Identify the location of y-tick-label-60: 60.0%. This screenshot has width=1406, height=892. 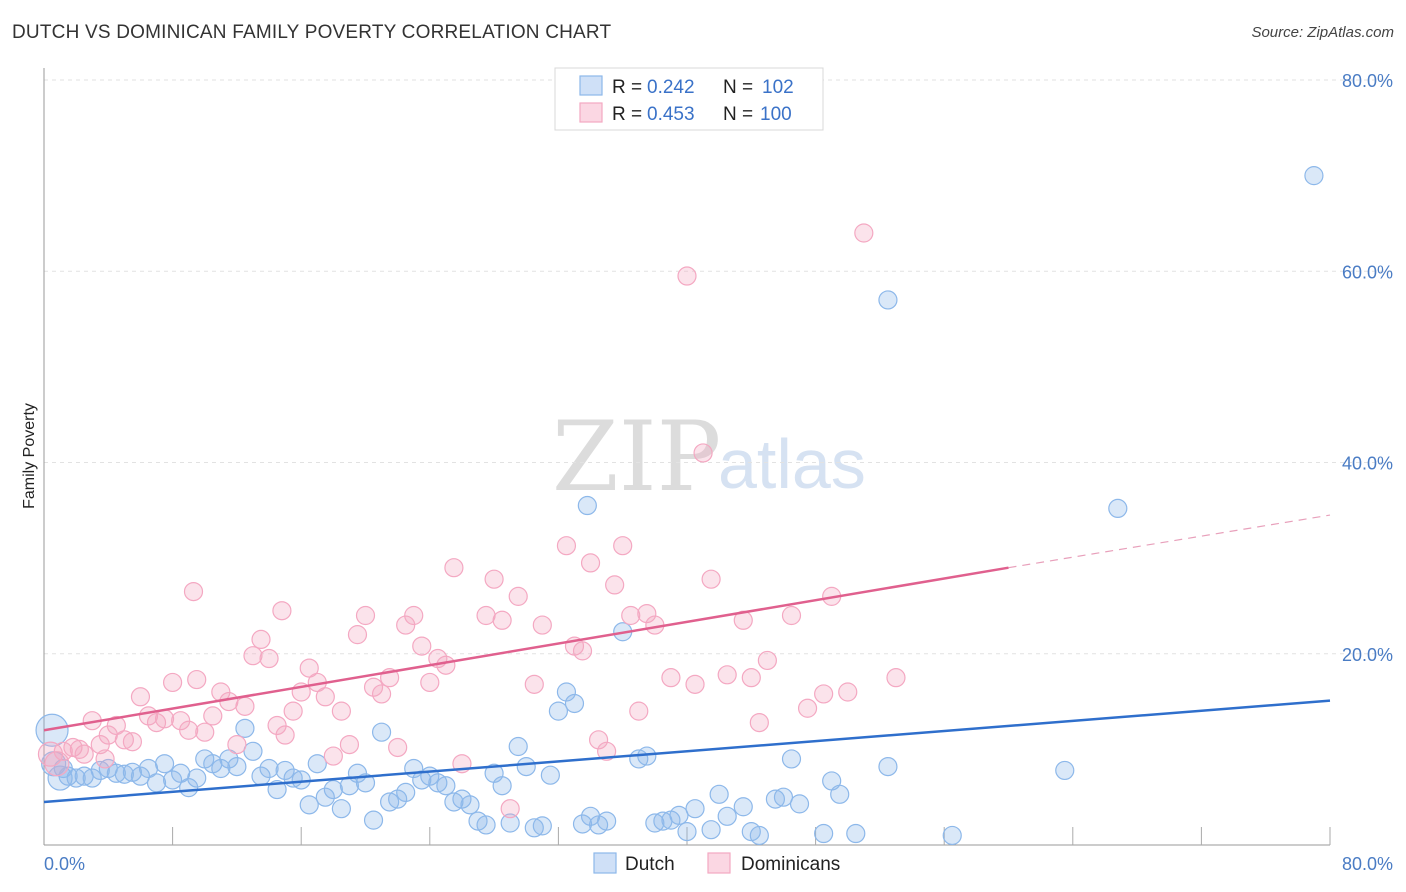
(1367, 272).